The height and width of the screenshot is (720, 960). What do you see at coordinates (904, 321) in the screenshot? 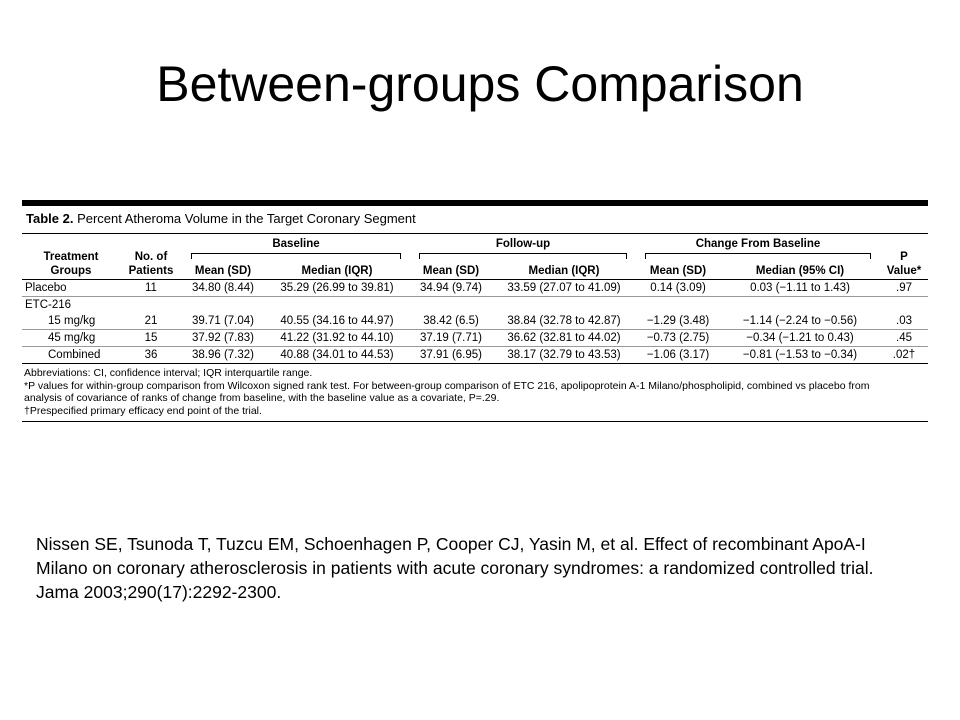
I see `cell-p-value: .03` at bounding box center [904, 321].